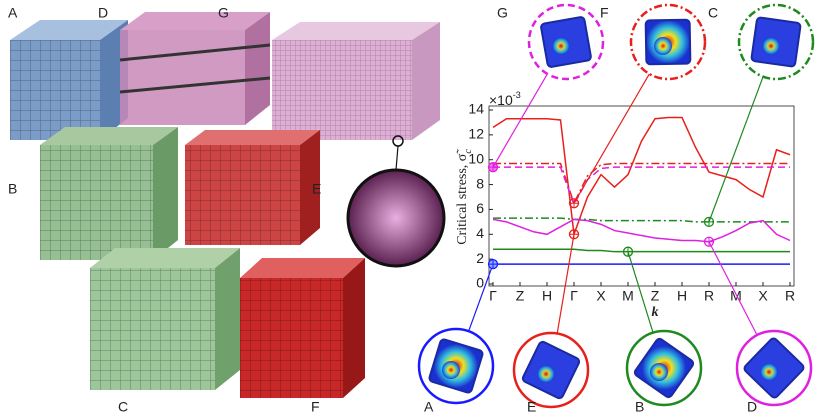  I want to click on panel-label: B, so click(12, 189).